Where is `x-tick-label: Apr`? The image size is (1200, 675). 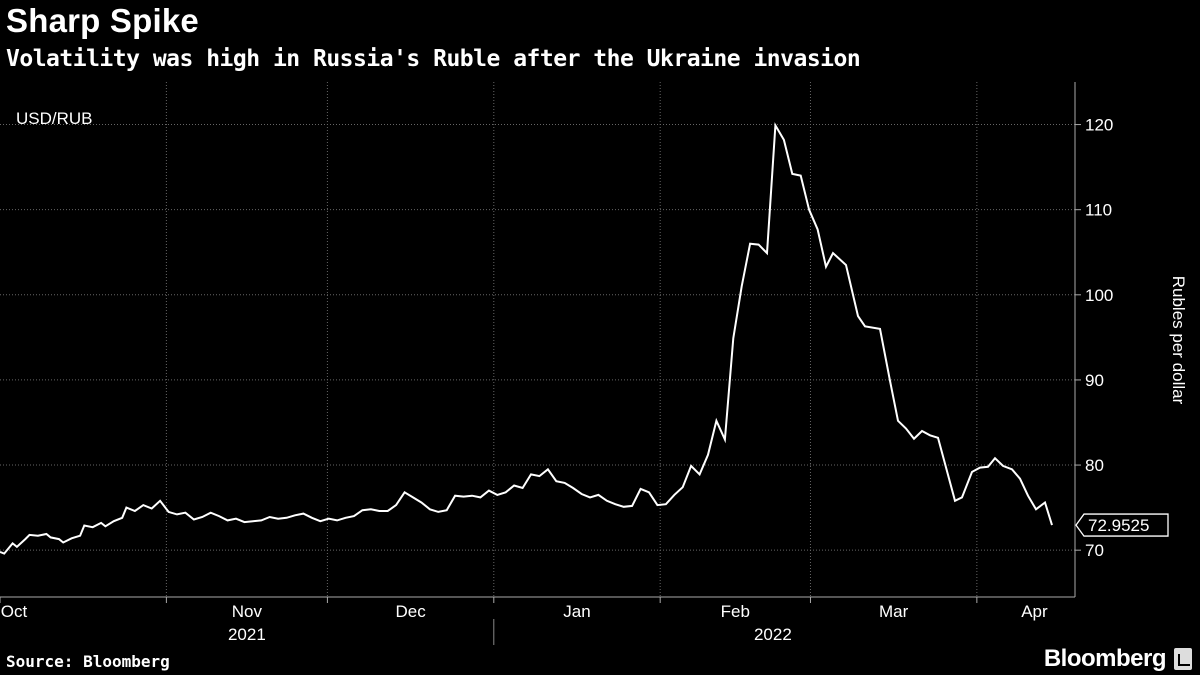 x-tick-label: Apr is located at coordinates (1034, 611).